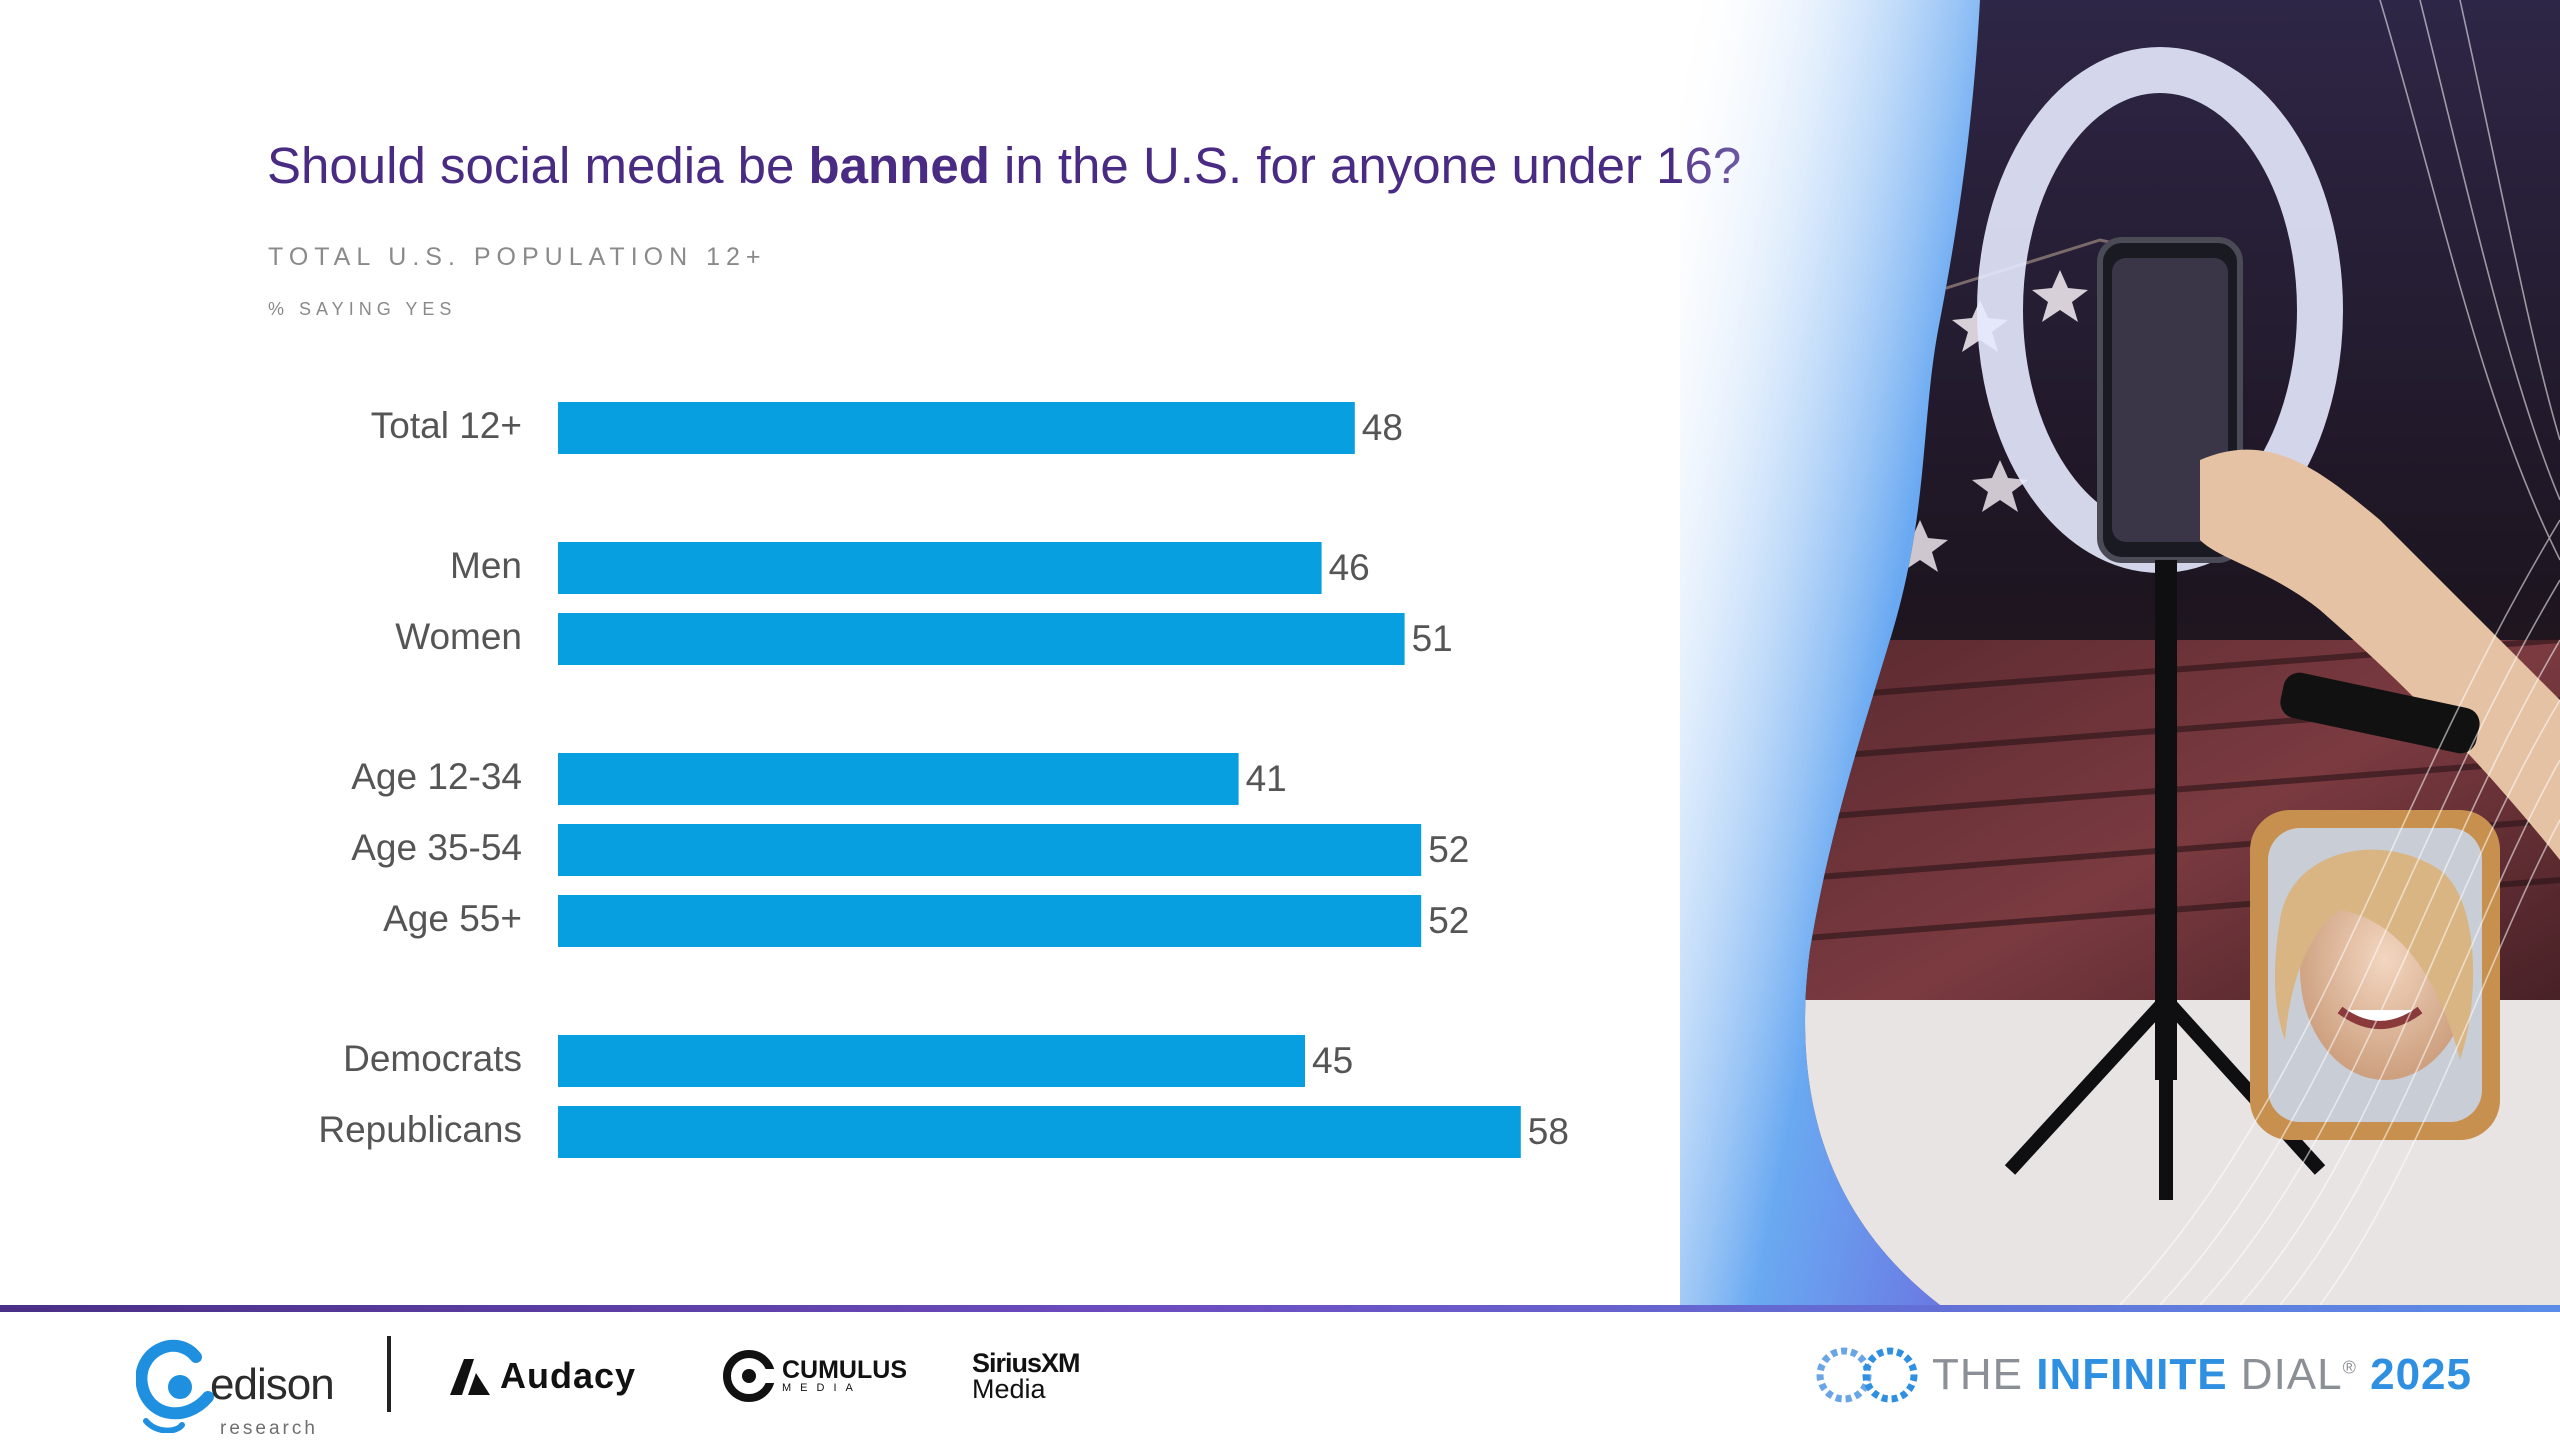 This screenshot has width=2560, height=1440. Describe the element at coordinates (362, 309) in the screenshot. I see `measure-label: % SAYING YES` at that location.